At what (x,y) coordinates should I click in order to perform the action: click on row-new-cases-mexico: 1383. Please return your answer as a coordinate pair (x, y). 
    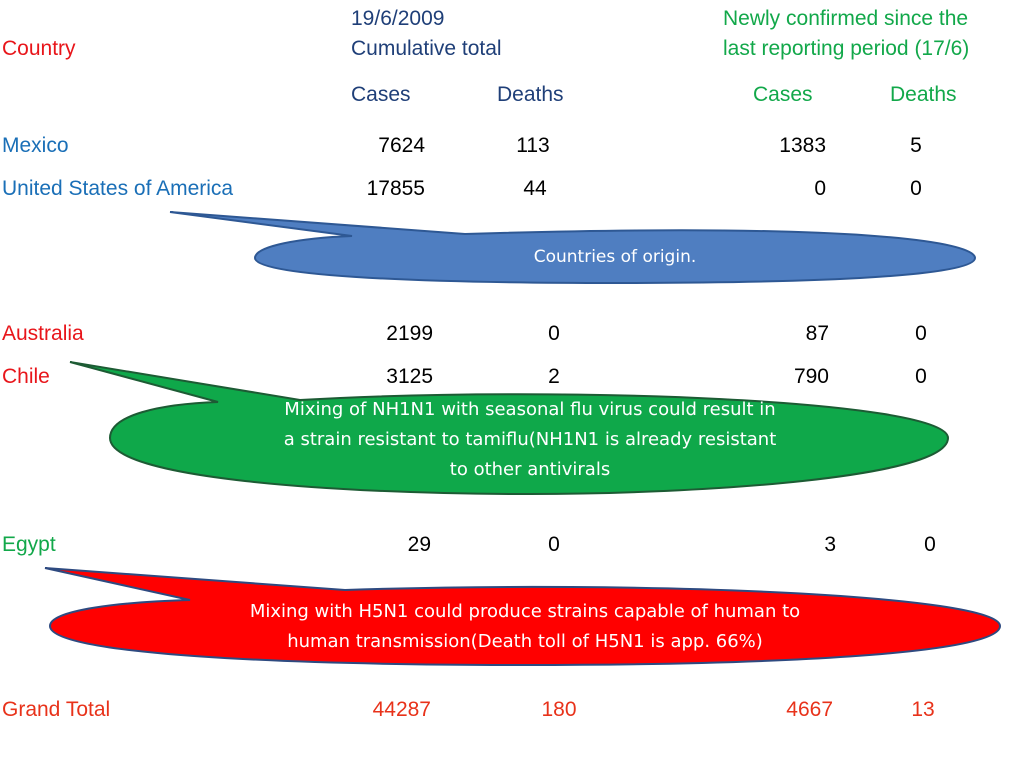
    Looking at the image, I should click on (802, 145).